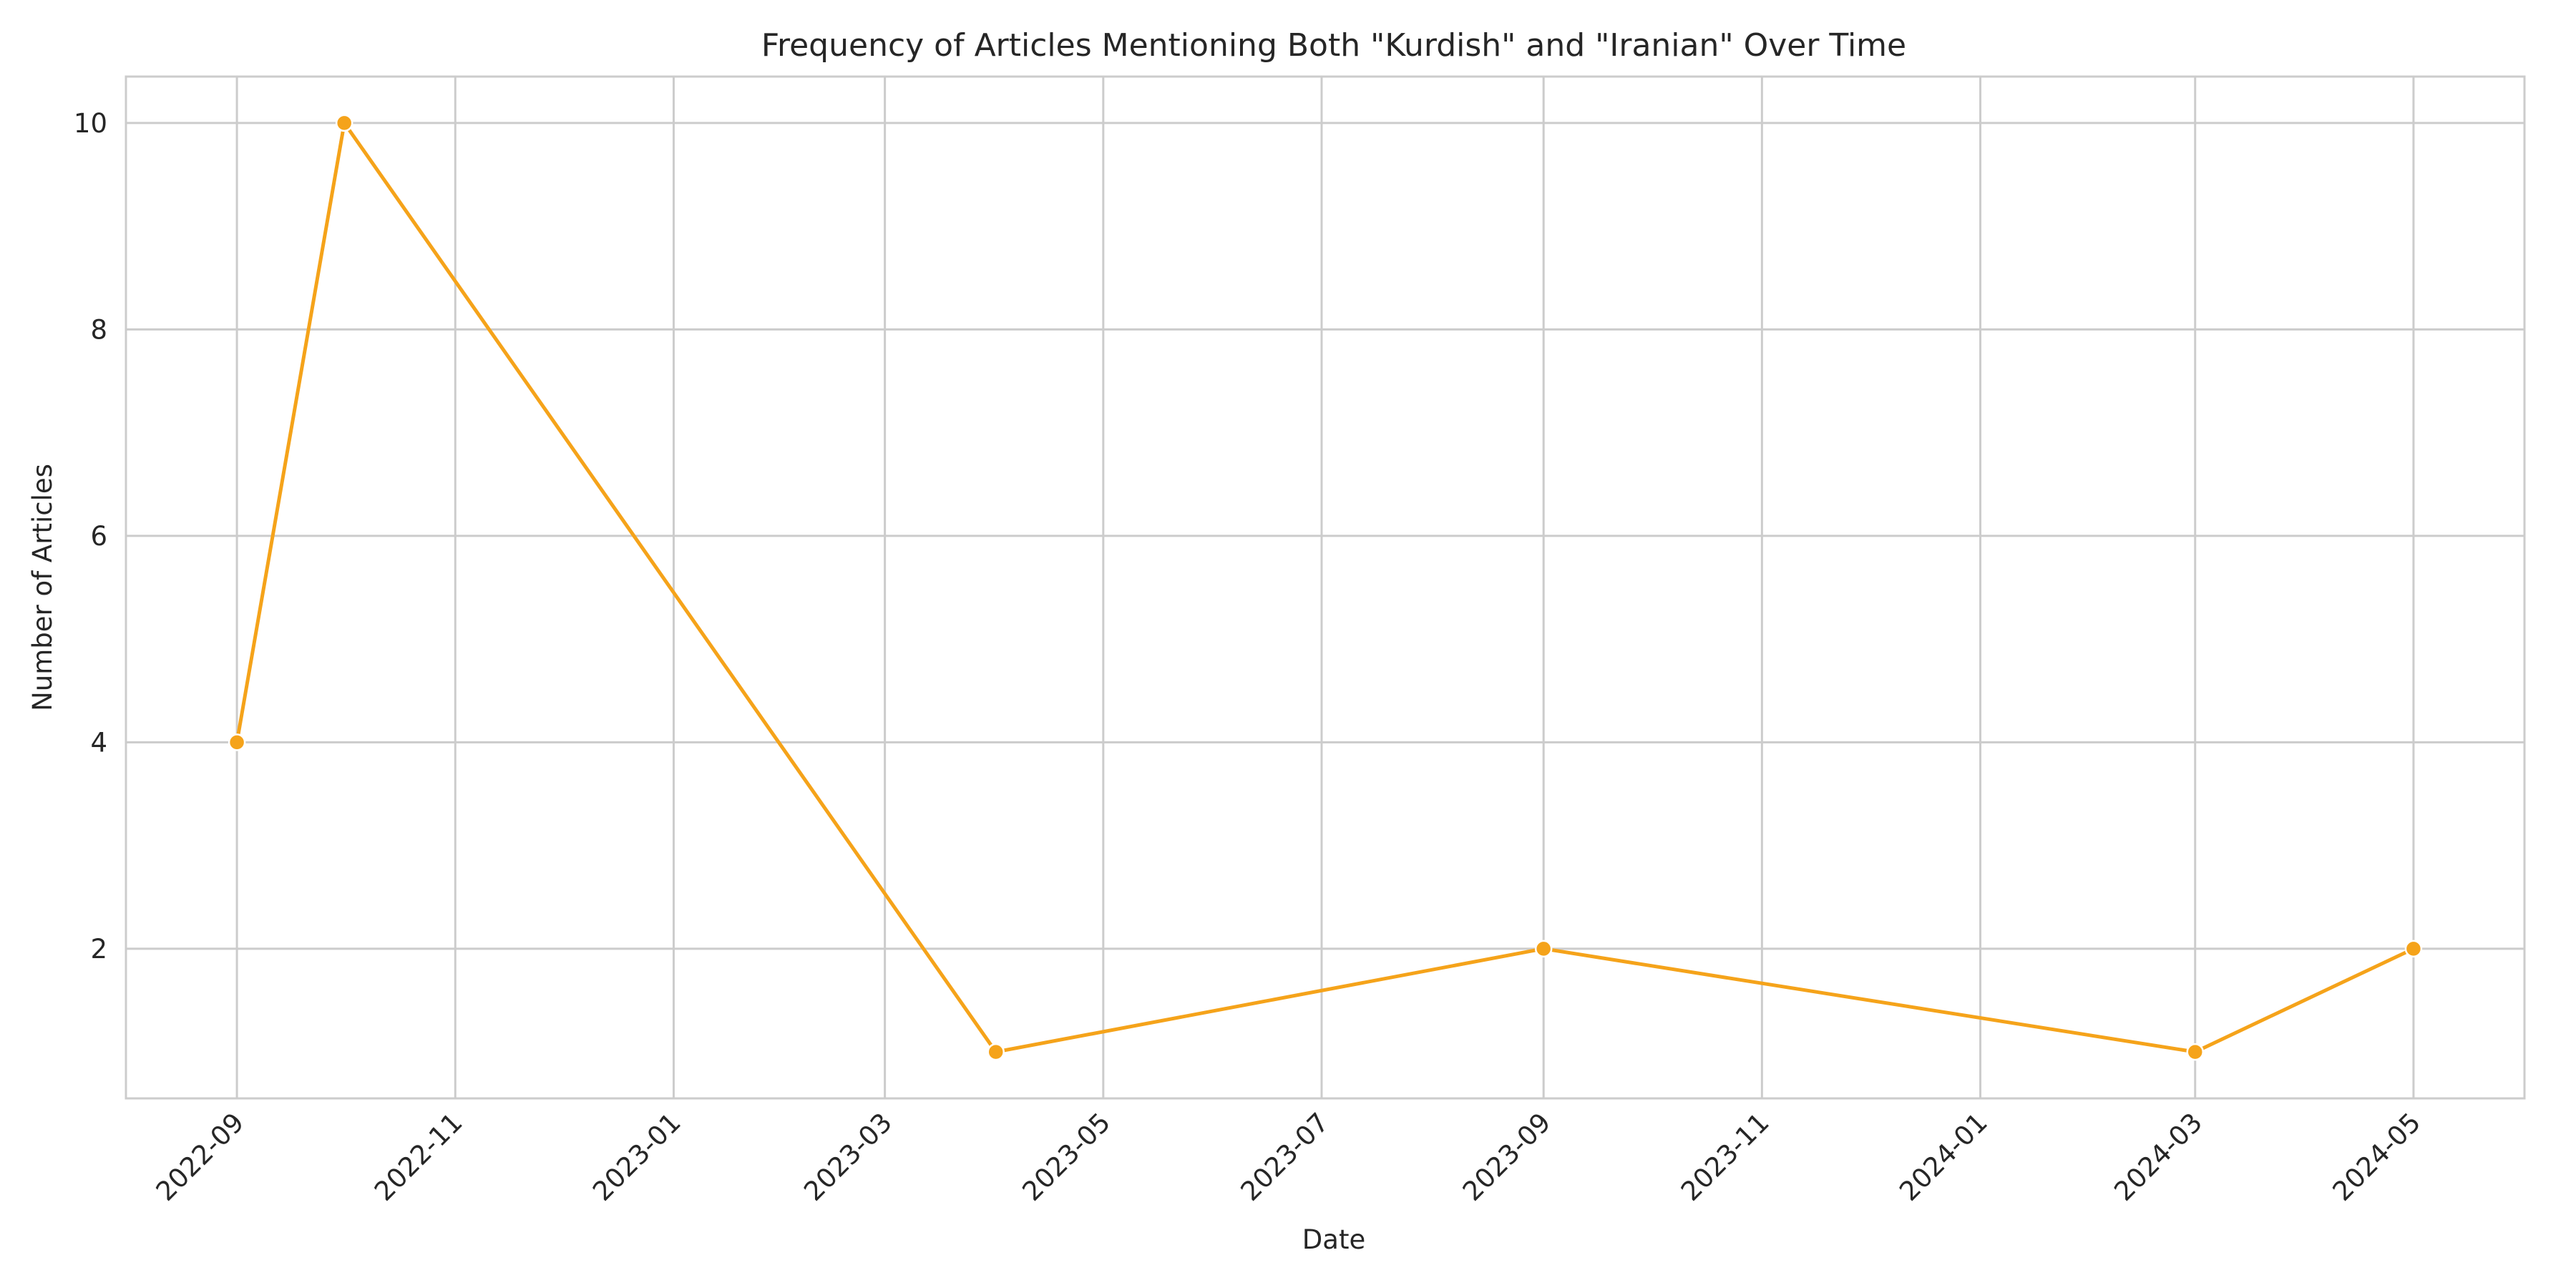  What do you see at coordinates (419, 1157) in the screenshot?
I see `x-tick-label: 2022-11` at bounding box center [419, 1157].